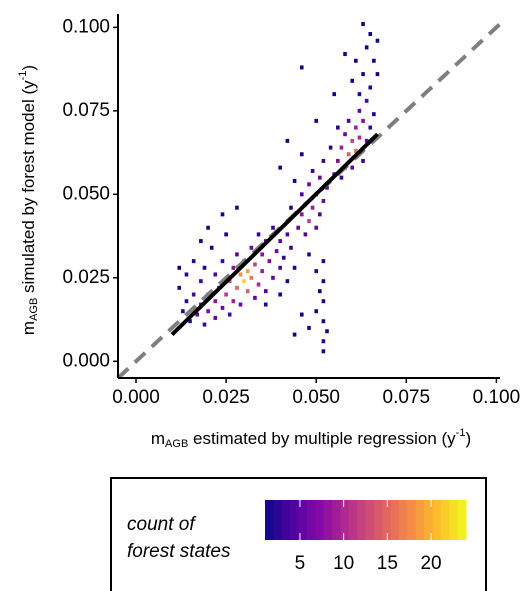 This screenshot has height=591, width=531. Describe the element at coordinates (226, 397) in the screenshot. I see `x-tick-label: 0.025` at that location.